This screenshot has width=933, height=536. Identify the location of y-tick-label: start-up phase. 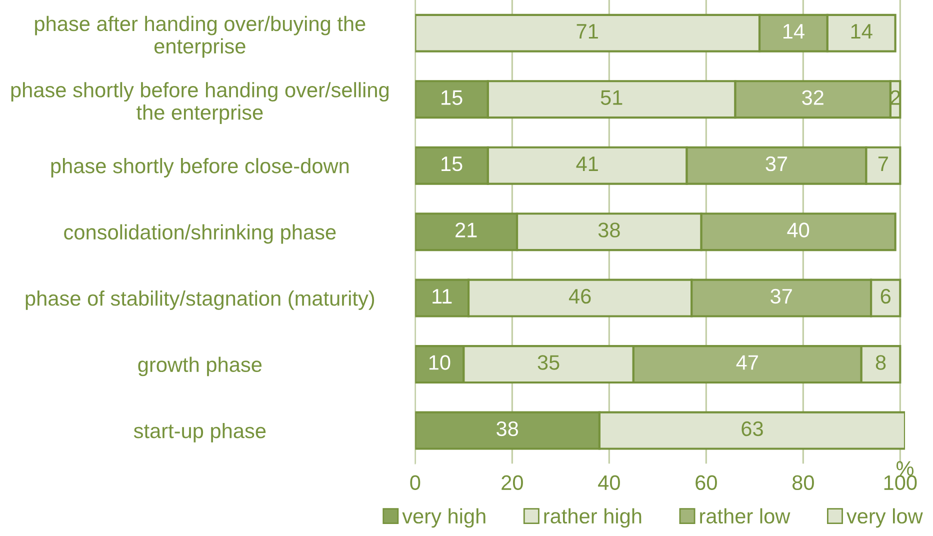
(200, 432).